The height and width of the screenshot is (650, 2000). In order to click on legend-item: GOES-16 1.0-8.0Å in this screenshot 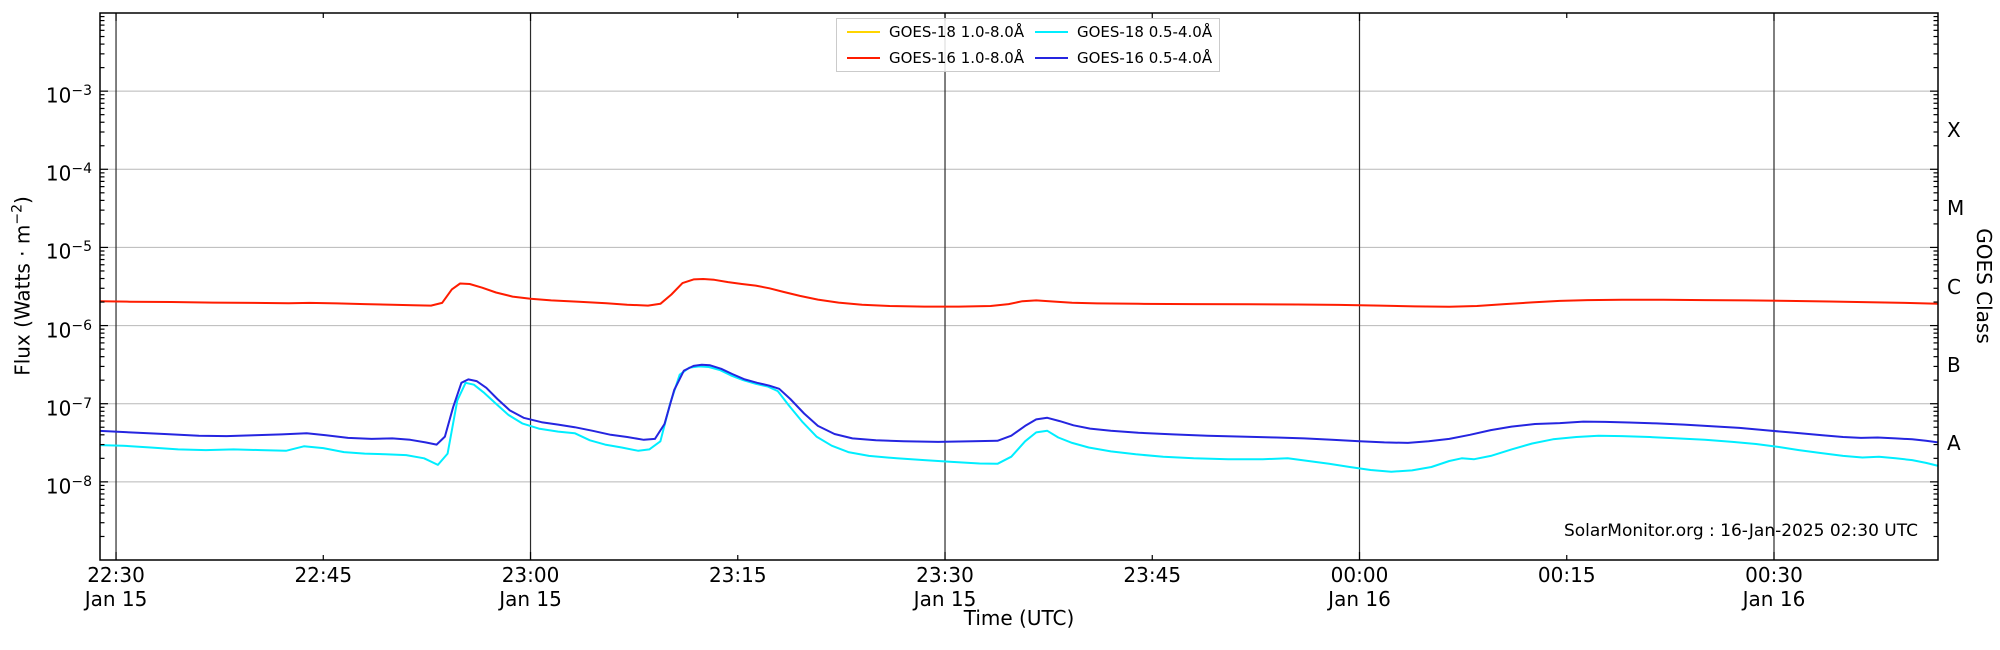, I will do `click(931, 58)`.